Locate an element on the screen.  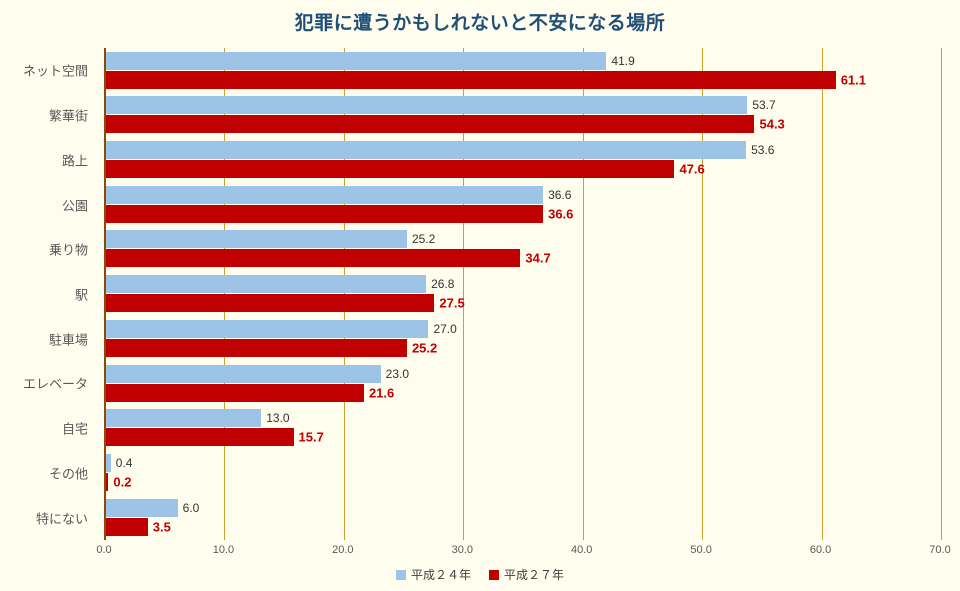
category-label: 路上 is located at coordinates (74, 161).